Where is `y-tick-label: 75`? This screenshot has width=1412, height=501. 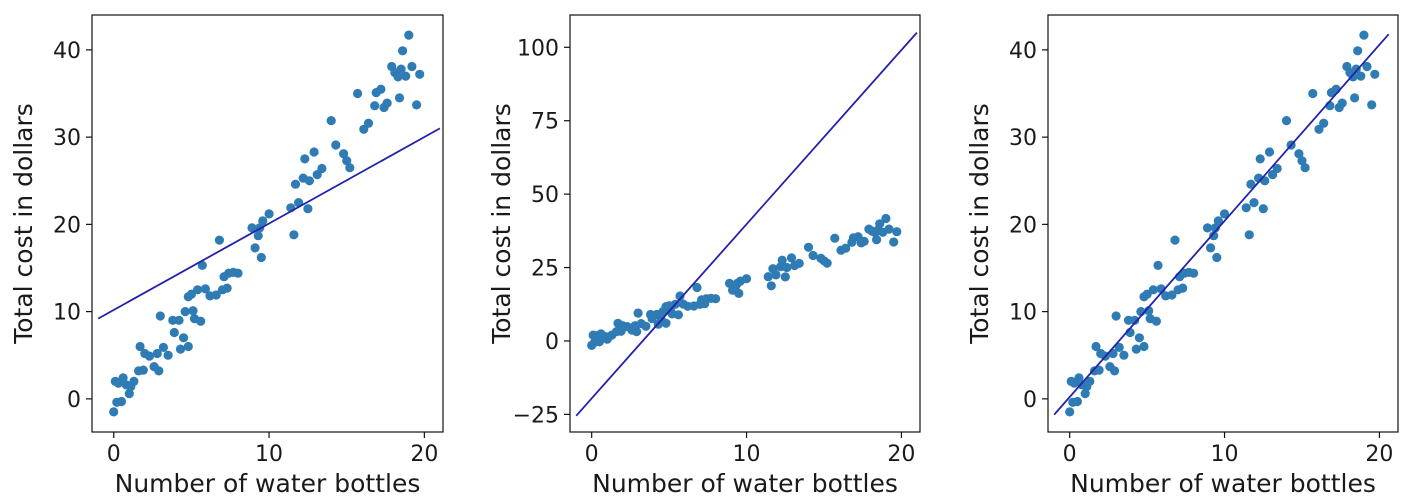
y-tick-label: 75 is located at coordinates (545, 122).